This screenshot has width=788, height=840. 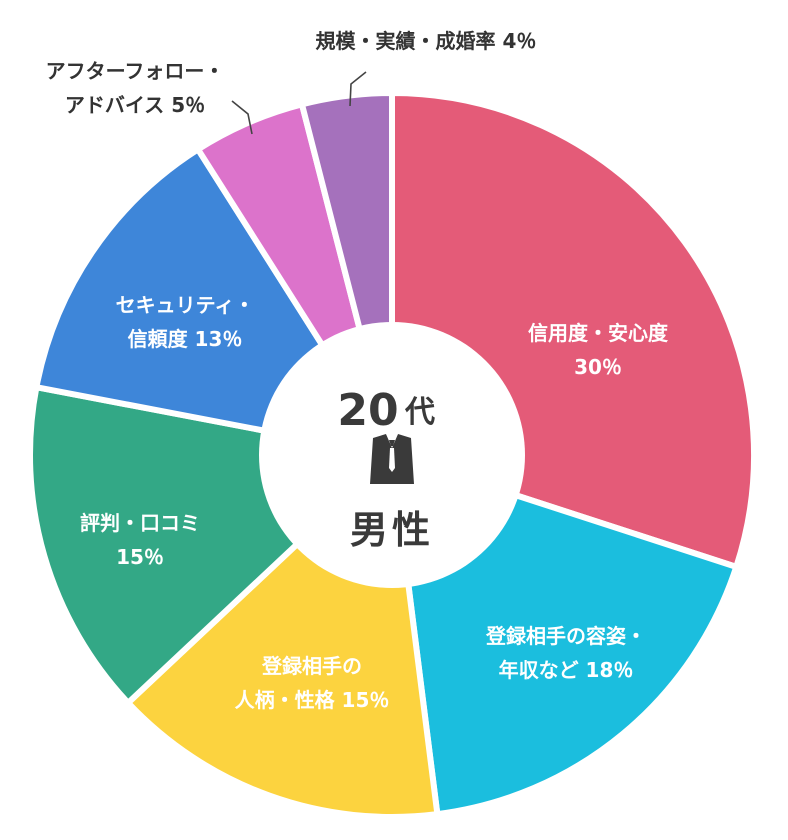 I want to click on center-age-number: 20, so click(x=367, y=410).